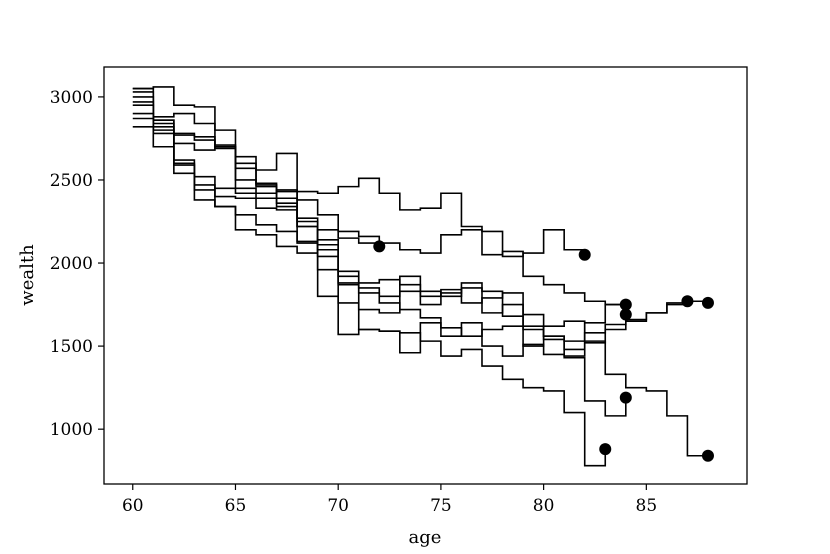 The image size is (830, 554). Describe the element at coordinates (647, 506) in the screenshot. I see `x-tick-label: 85` at that location.